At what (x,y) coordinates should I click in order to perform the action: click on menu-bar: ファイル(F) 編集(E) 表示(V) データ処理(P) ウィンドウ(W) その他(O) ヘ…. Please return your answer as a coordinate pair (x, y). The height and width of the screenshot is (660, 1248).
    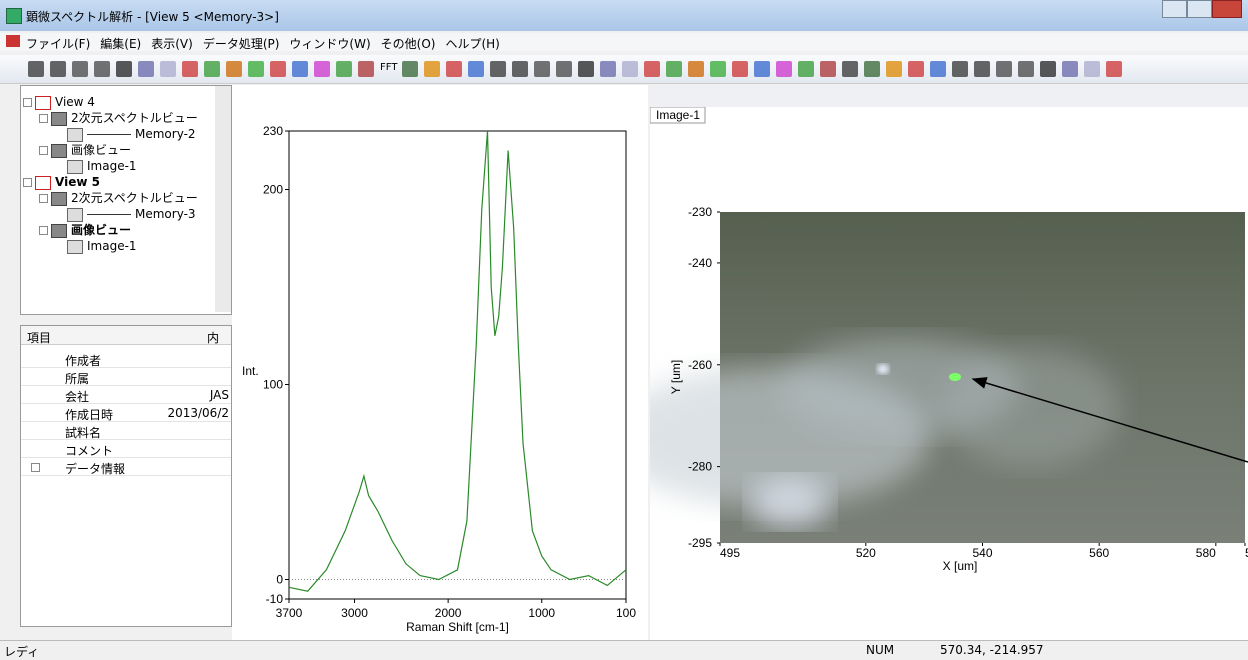
    Looking at the image, I should click on (624, 42).